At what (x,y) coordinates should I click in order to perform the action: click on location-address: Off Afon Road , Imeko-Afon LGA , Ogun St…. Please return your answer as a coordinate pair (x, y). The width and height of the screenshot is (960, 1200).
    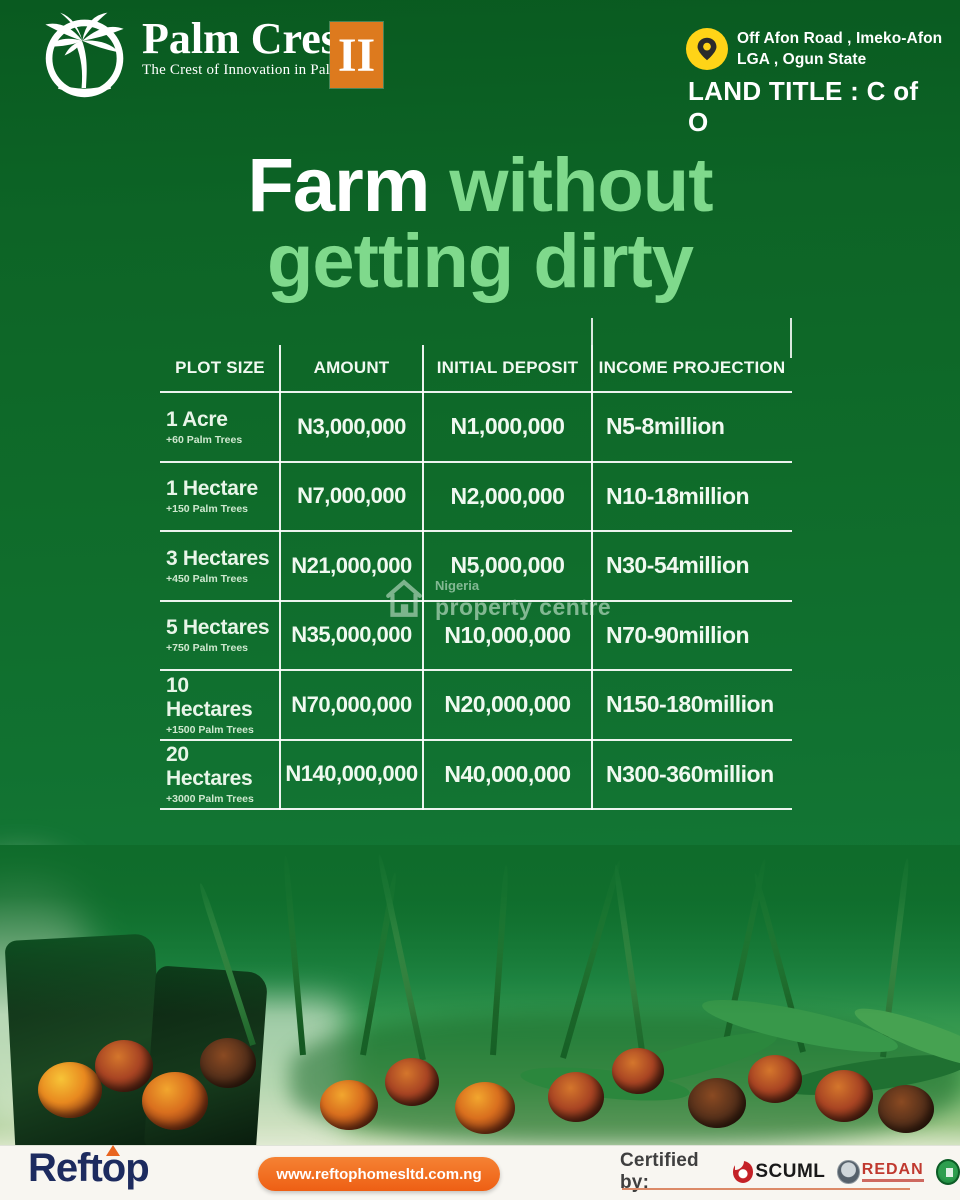
    Looking at the image, I should click on (839, 49).